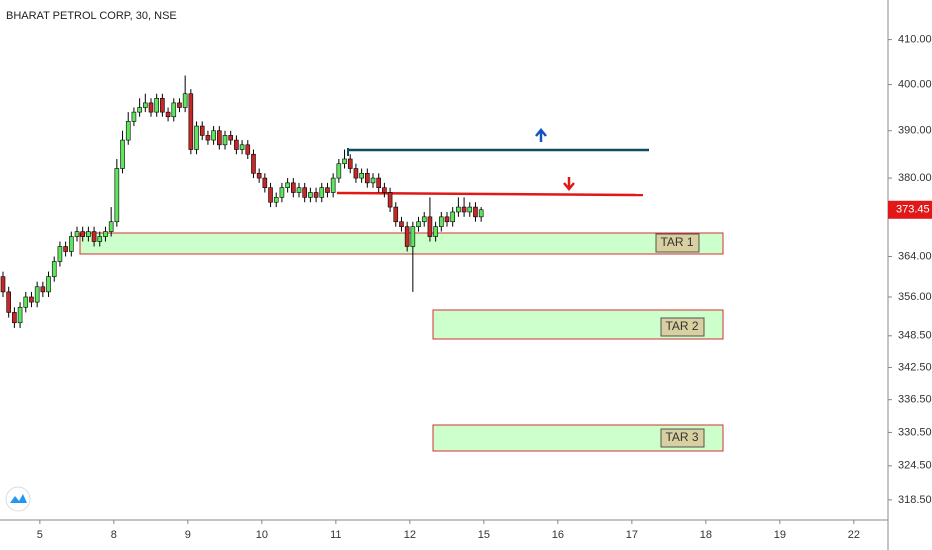  What do you see at coordinates (541, 135) in the screenshot?
I see `up-arrow` at bounding box center [541, 135].